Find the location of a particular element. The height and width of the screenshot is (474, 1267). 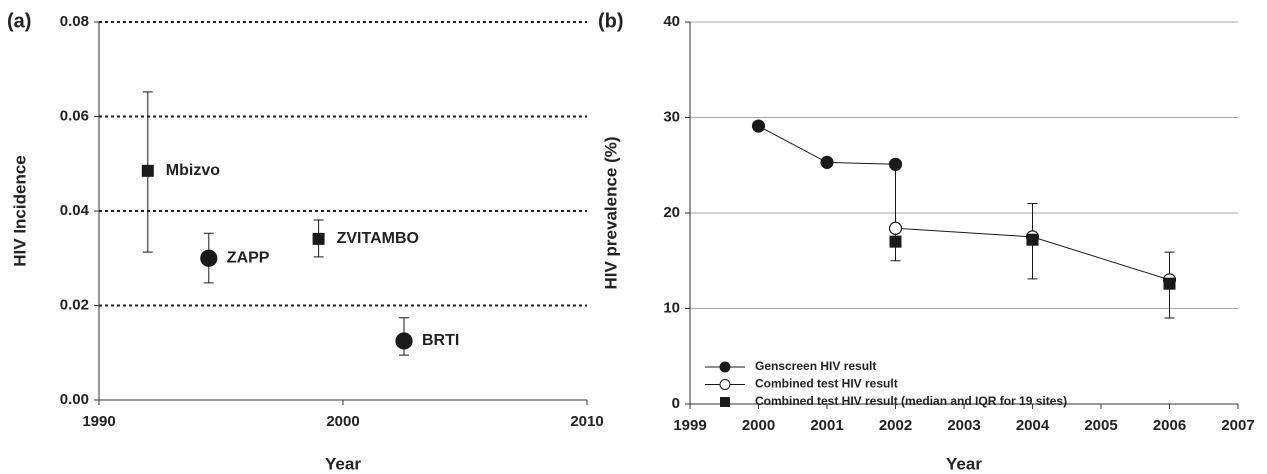

x-tick-label: 2002 is located at coordinates (895, 425).